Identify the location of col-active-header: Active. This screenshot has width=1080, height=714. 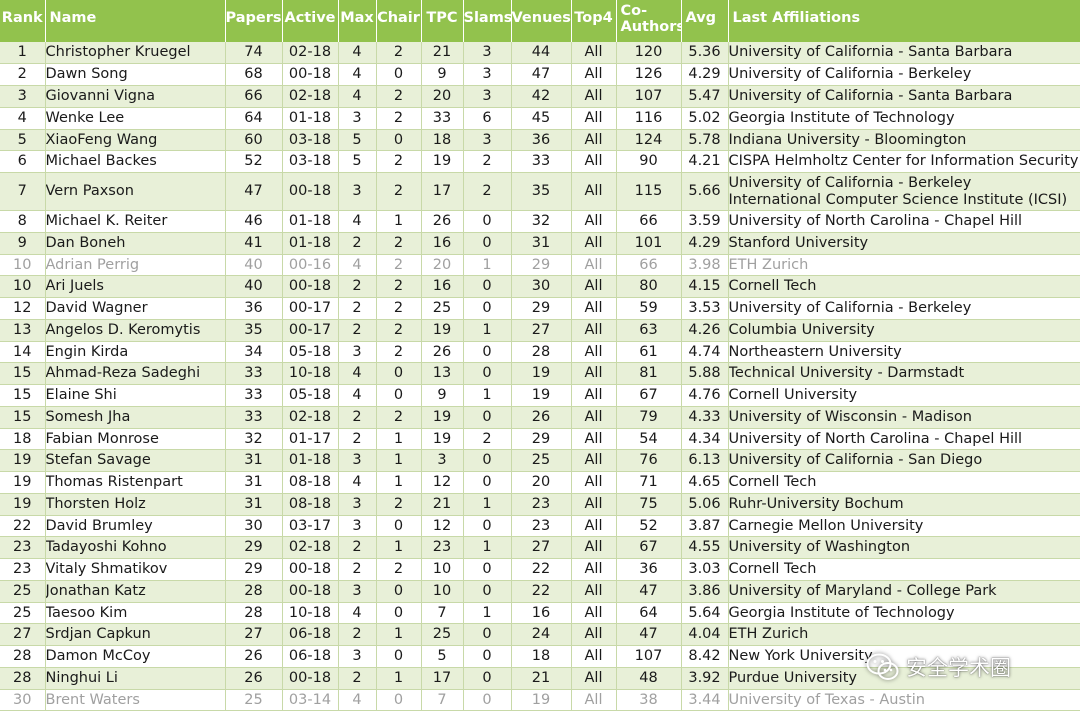
(310, 21).